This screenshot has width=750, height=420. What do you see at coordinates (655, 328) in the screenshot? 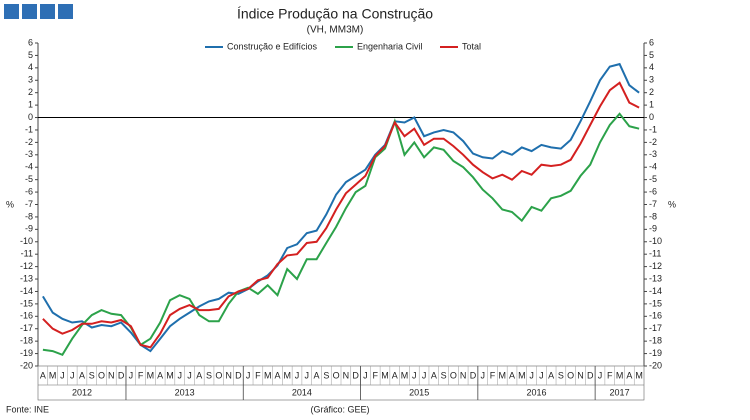
I see `y2-tick-label: -17` at bounding box center [655, 328].